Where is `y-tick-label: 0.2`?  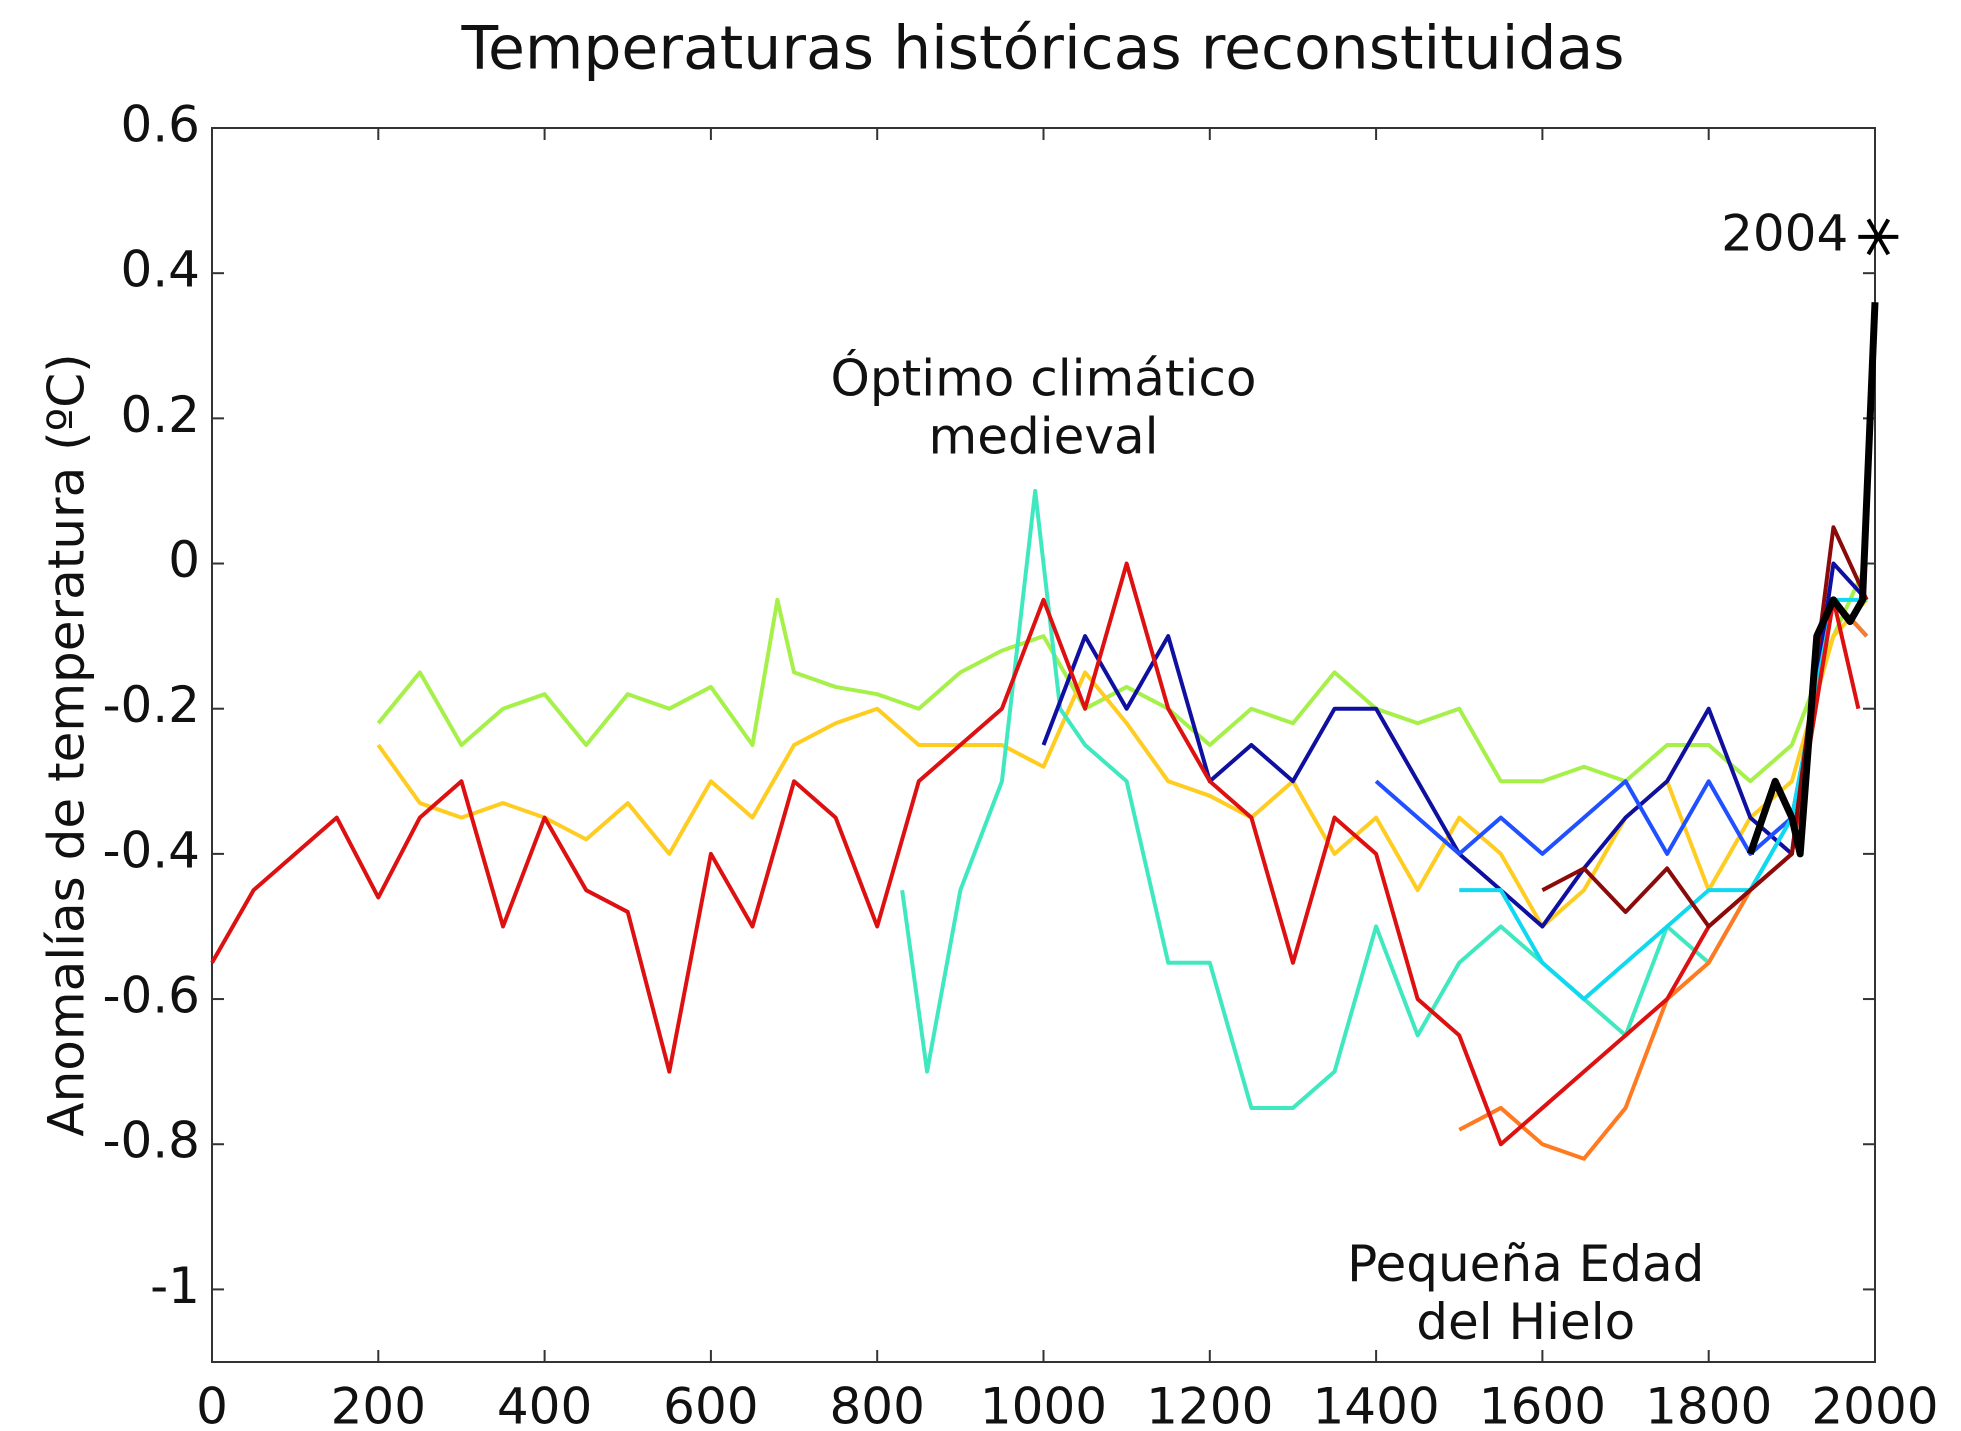
y-tick-label: 0.2 is located at coordinates (160, 415).